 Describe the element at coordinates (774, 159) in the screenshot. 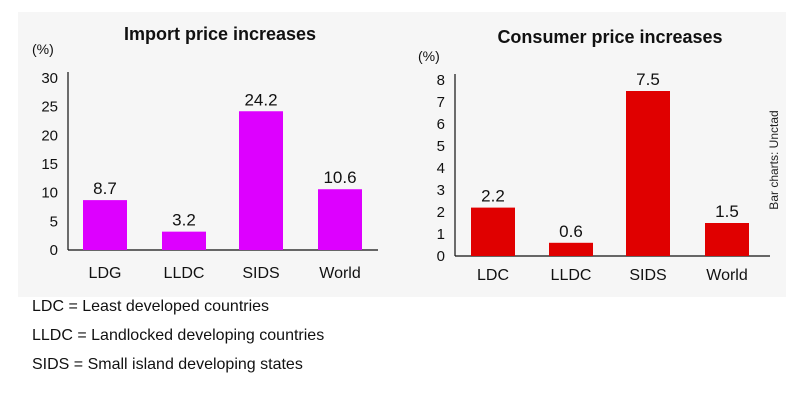

I see `source-credit: Bar charts: Unctad` at that location.